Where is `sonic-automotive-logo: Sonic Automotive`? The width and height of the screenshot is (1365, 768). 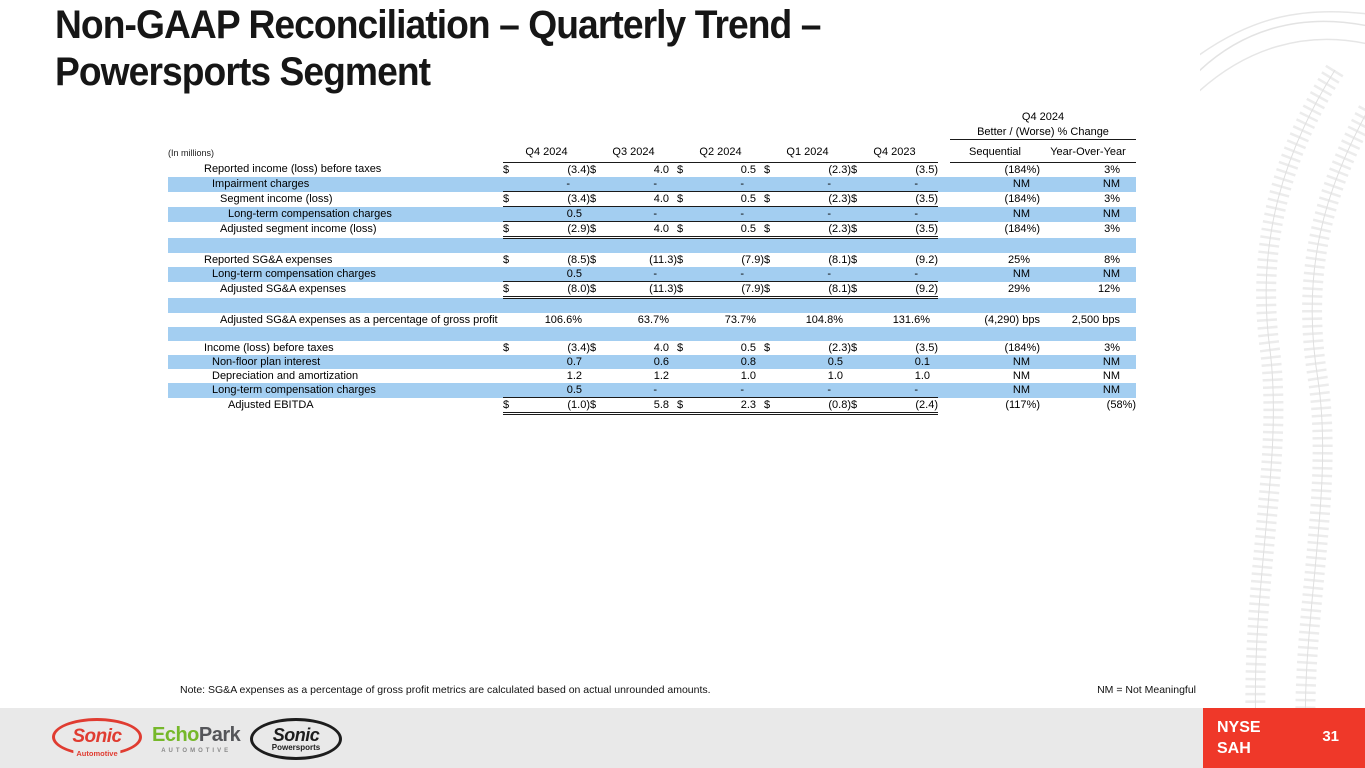
sonic-automotive-logo: Sonic Automotive is located at coordinates (97, 738).